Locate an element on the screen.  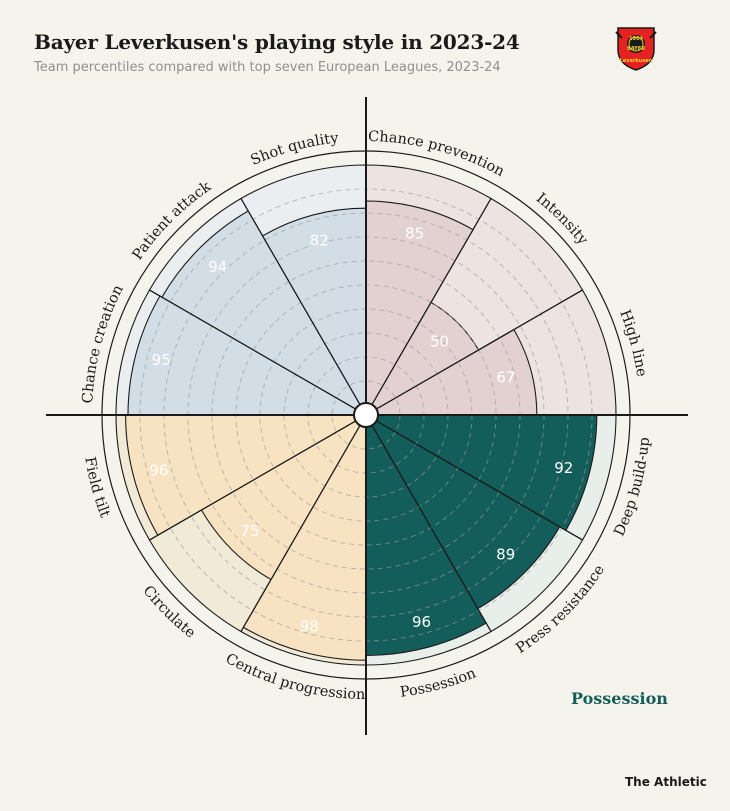
value-label-shot-quality: 82 is located at coordinates (319, 240).